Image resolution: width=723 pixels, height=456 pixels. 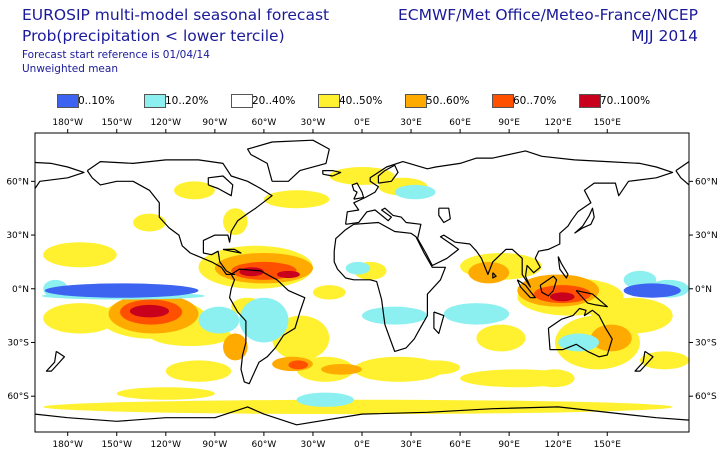 I want to click on lon-label-bottom: 30°E, so click(x=411, y=445).